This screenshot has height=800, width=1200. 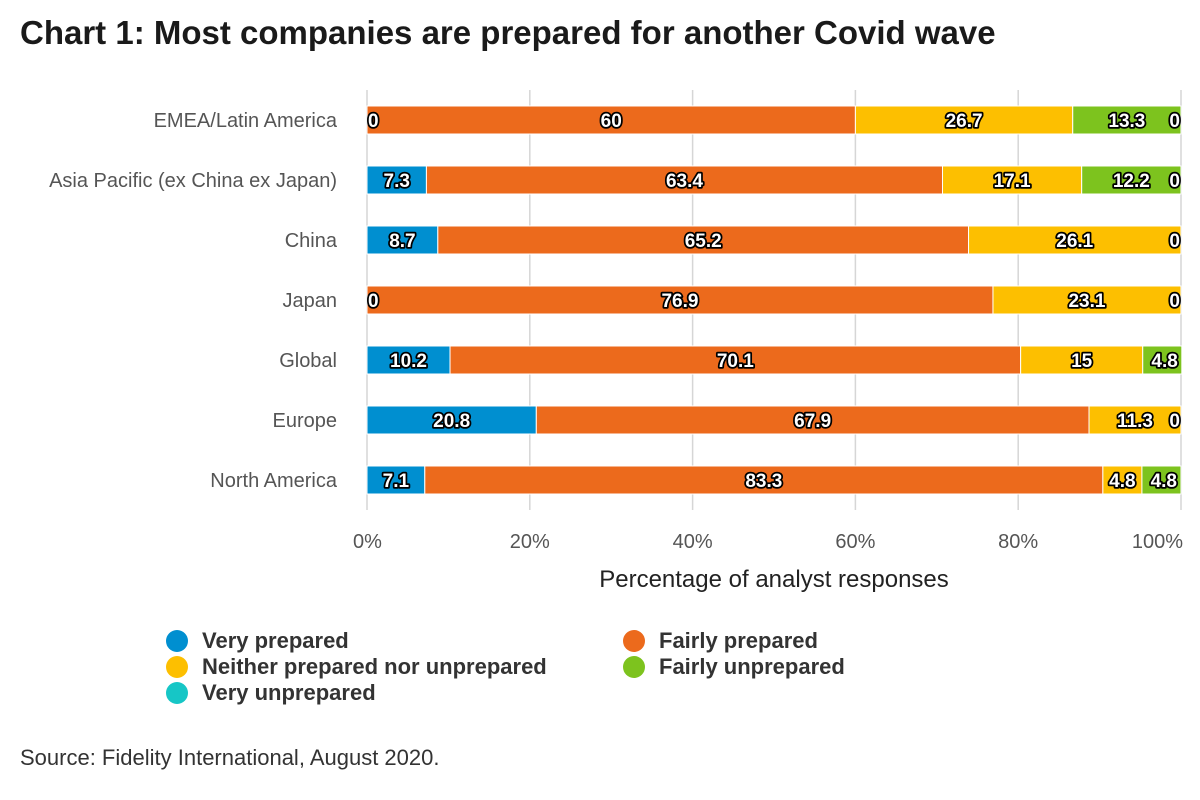 What do you see at coordinates (311, 241) in the screenshot?
I see `category-label: China` at bounding box center [311, 241].